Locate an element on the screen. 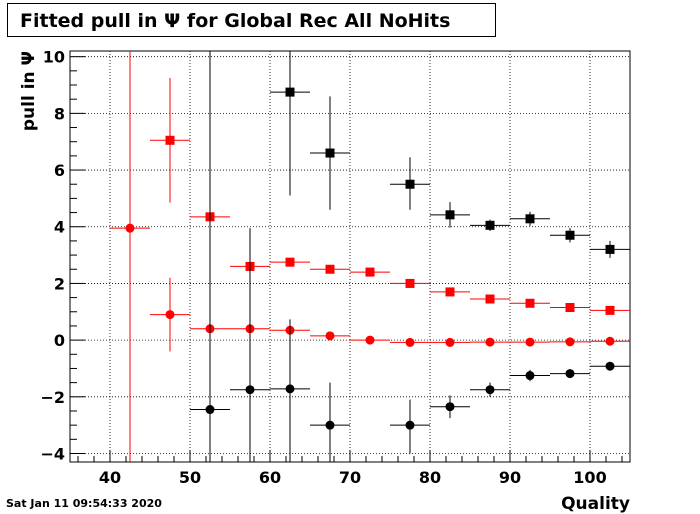 The width and height of the screenshot is (700, 514). y-tick-label: 10 is located at coordinates (54, 57).